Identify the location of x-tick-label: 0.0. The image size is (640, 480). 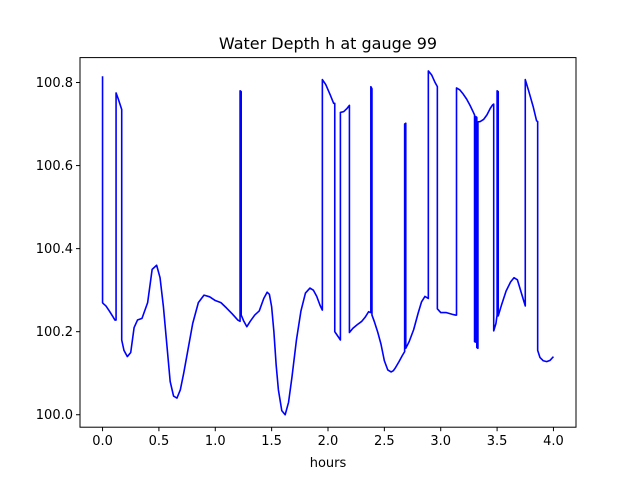
(102, 441).